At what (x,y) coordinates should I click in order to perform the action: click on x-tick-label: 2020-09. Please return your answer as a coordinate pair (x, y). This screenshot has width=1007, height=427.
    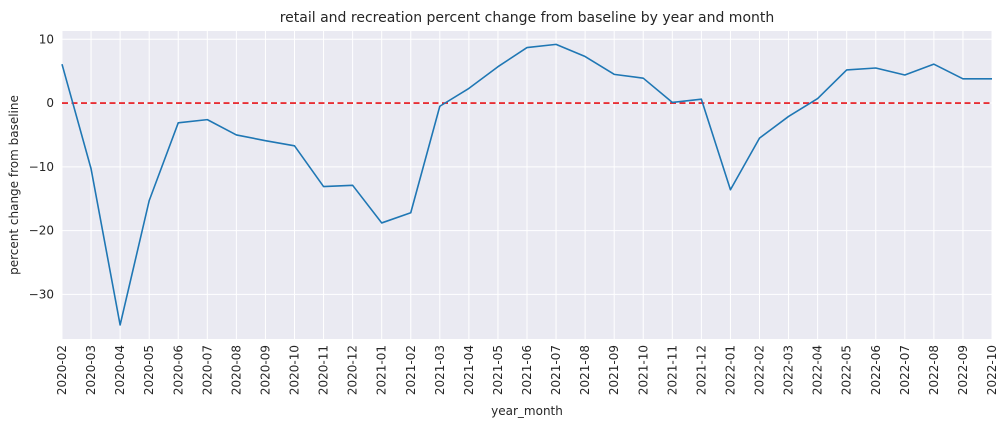
    Looking at the image, I should click on (265, 370).